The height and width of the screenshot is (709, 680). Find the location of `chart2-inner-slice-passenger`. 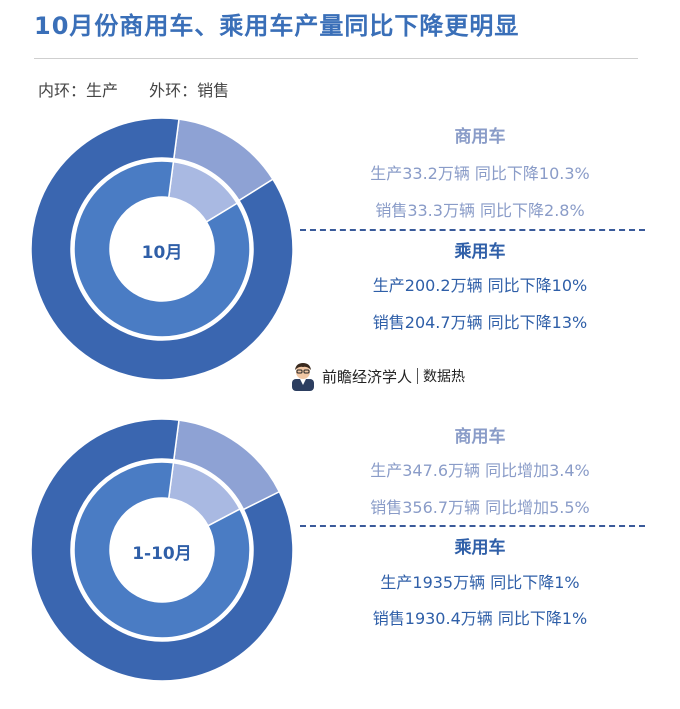

chart2-inner-slice-passenger is located at coordinates (162, 550).